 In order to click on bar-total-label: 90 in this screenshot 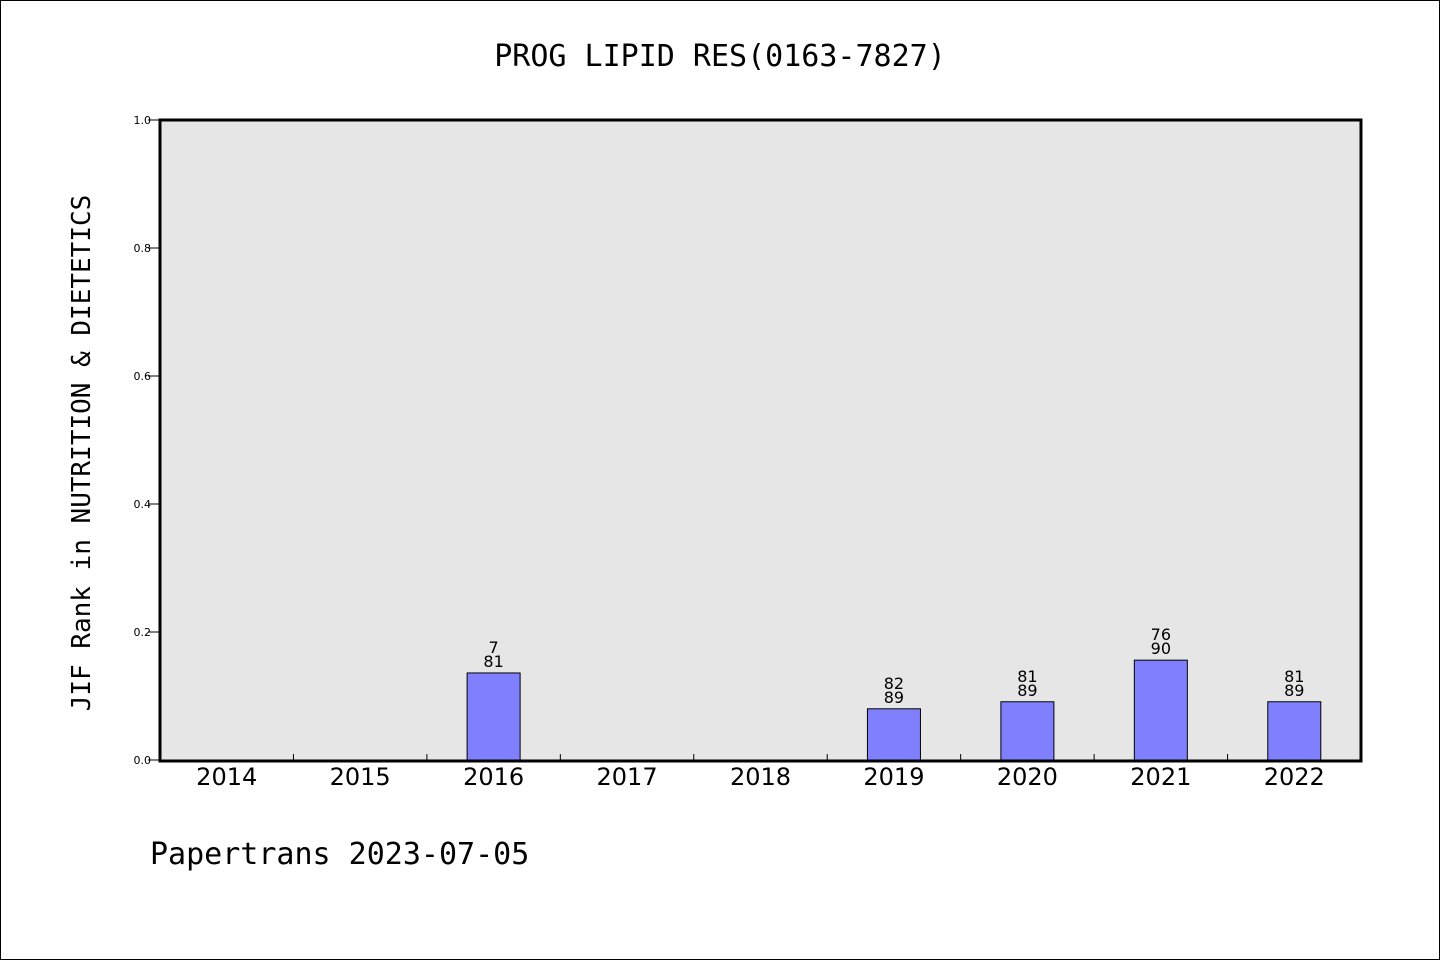, I will do `click(1161, 648)`.